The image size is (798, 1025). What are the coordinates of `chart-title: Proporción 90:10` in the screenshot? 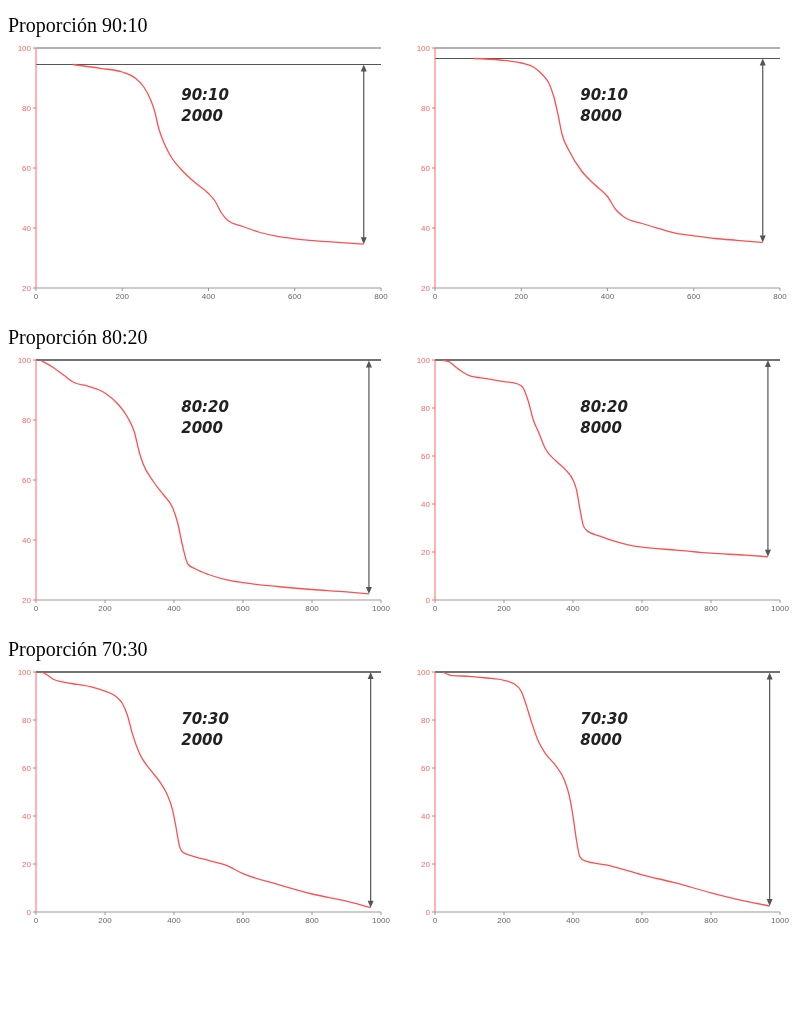 It's located at (78, 25).